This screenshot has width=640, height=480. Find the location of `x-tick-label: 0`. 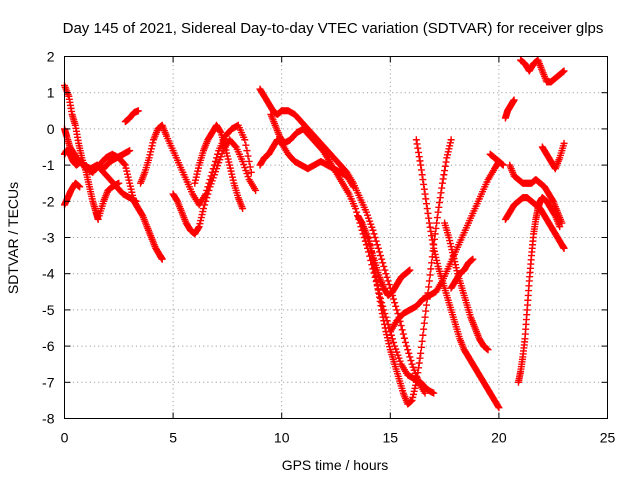

x-tick-label: 0 is located at coordinates (65, 438).